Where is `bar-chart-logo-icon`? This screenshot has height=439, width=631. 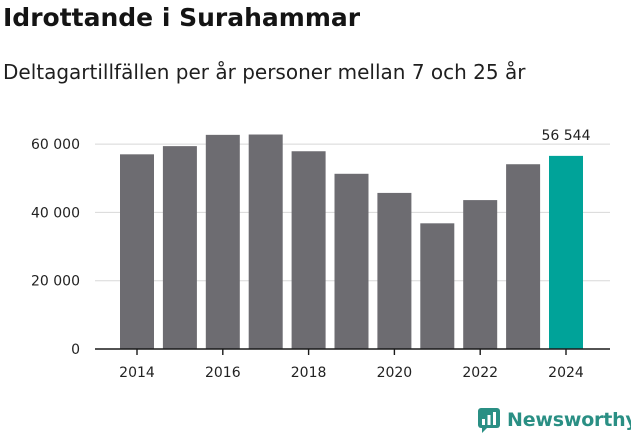 bar-chart-logo-icon is located at coordinates (489, 420).